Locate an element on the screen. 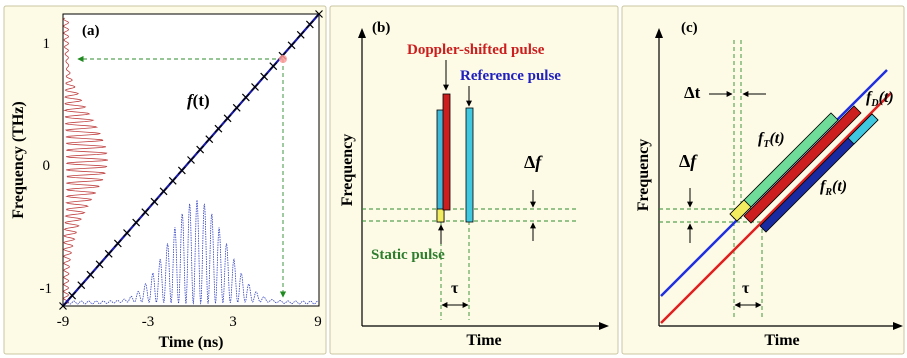 The width and height of the screenshot is (907, 358). spectrum-curve is located at coordinates (85, 160).